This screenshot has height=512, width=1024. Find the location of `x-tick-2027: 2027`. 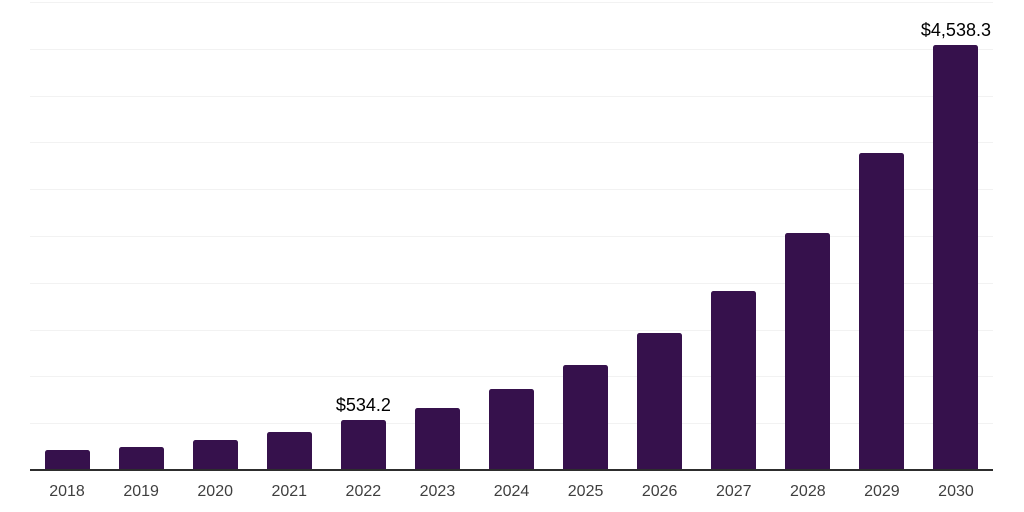

x-tick-2027: 2027 is located at coordinates (733, 491).